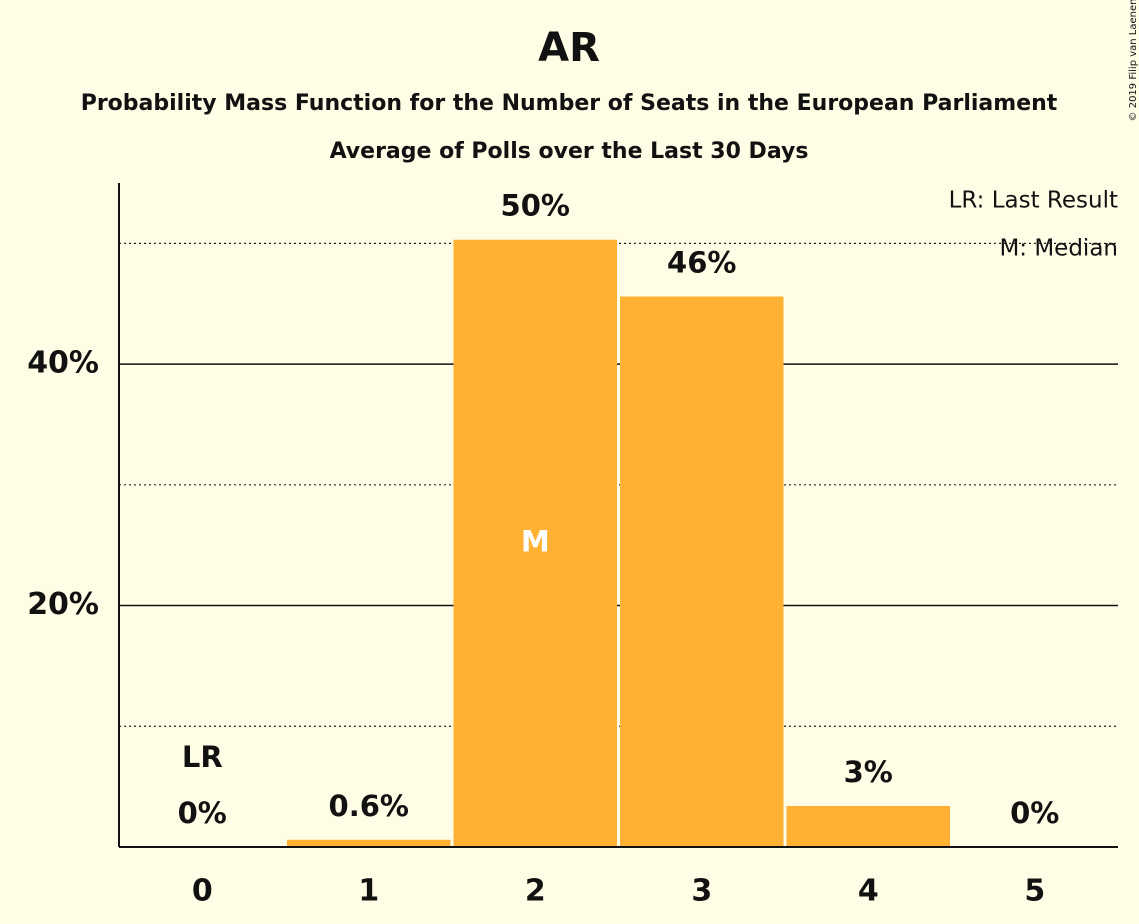  Describe the element at coordinates (1033, 201) in the screenshot. I see `legend-entry: LR: Last Result` at that location.